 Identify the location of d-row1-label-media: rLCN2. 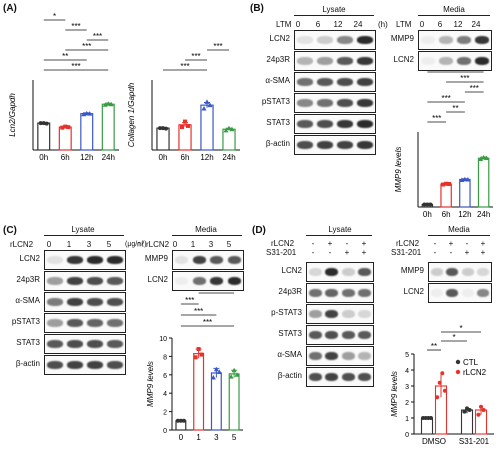
(408, 243).